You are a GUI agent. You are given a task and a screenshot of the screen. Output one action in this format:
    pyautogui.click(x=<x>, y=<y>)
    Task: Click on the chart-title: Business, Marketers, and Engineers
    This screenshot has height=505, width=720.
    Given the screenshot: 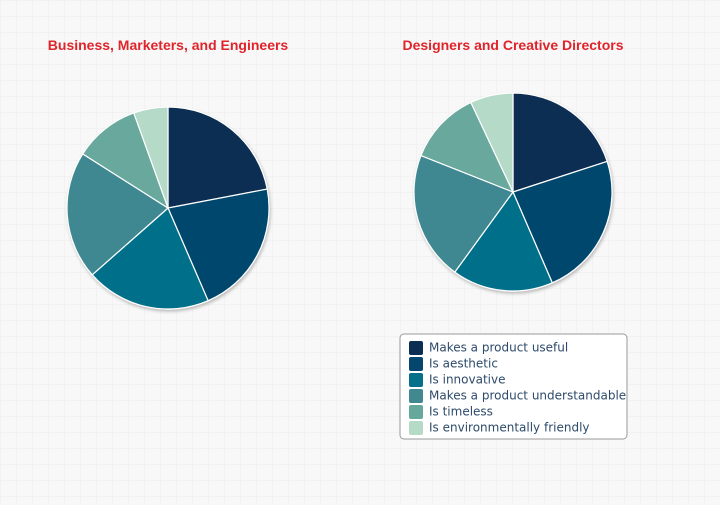 What is the action you would take?
    pyautogui.click(x=168, y=45)
    